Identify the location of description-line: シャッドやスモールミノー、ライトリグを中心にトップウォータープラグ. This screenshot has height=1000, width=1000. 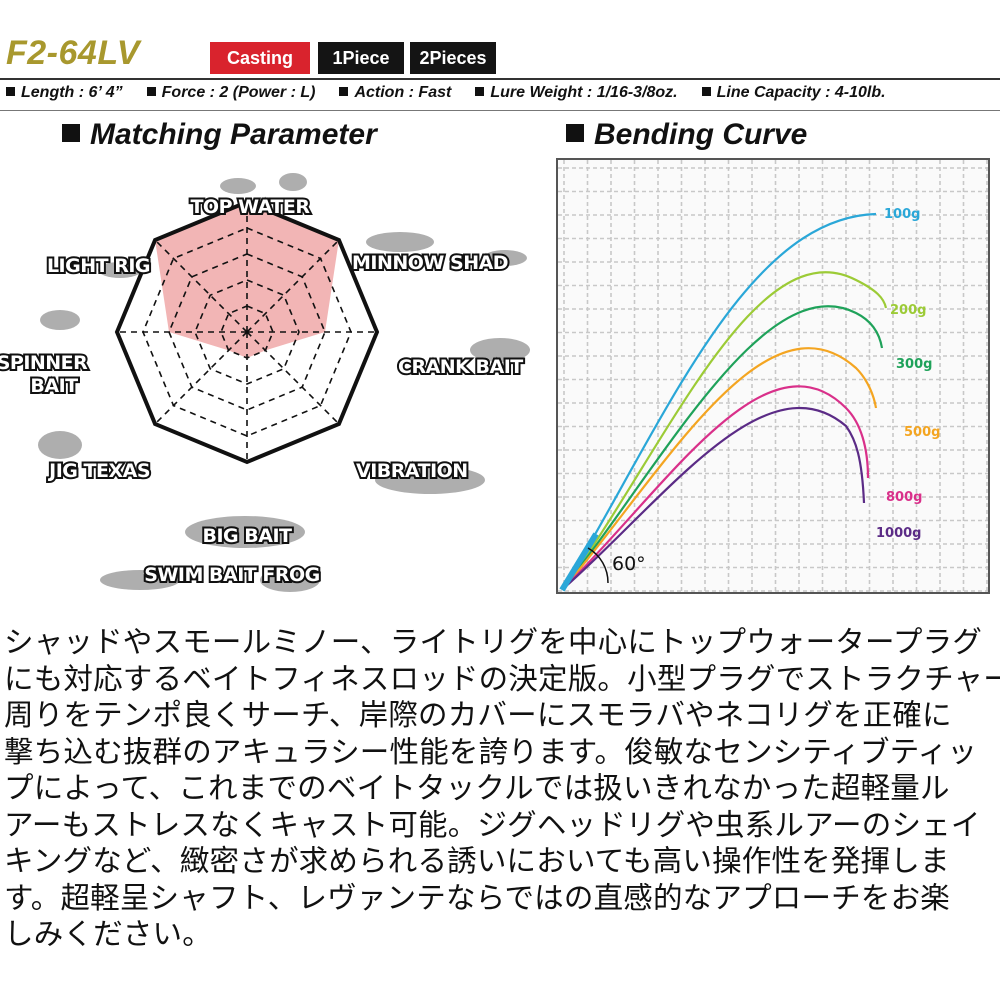
(493, 642).